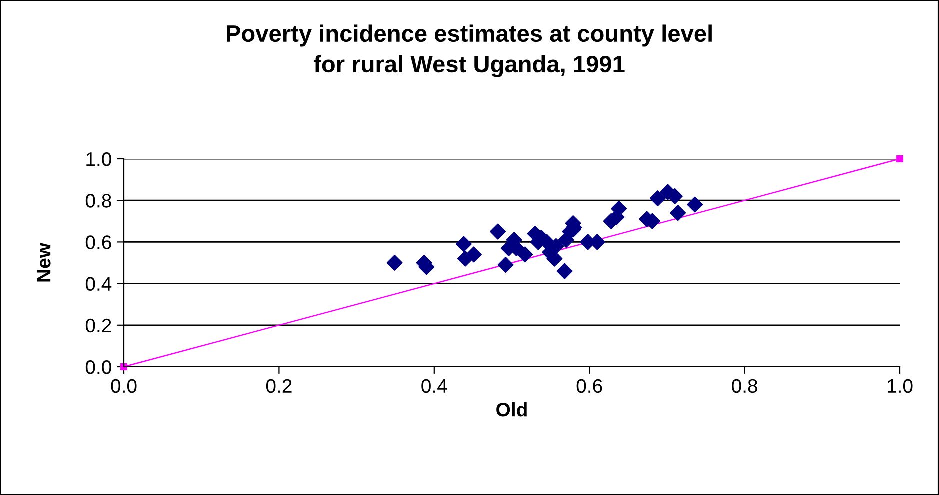  Describe the element at coordinates (900, 386) in the screenshot. I see `x-tick-label: 1.0` at that location.